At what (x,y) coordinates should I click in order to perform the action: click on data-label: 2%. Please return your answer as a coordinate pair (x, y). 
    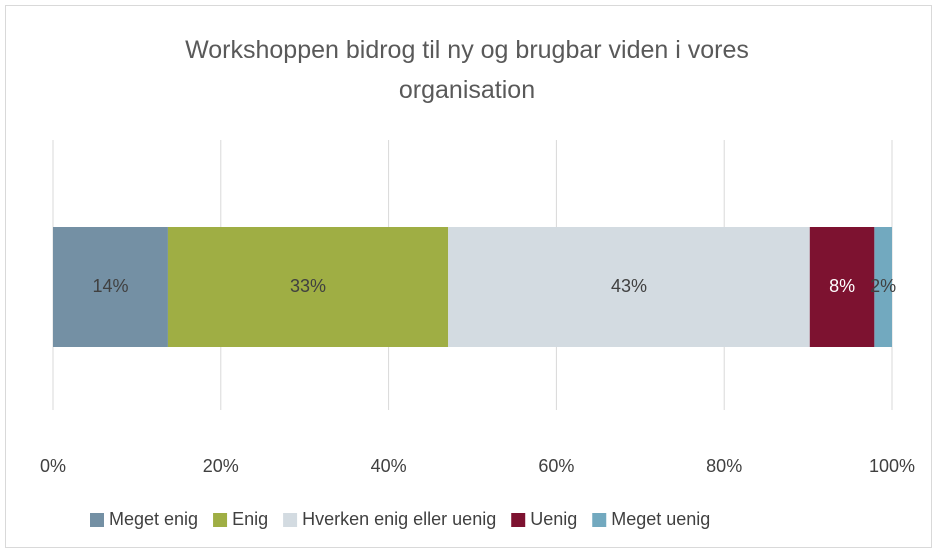
    Looking at the image, I should click on (883, 286).